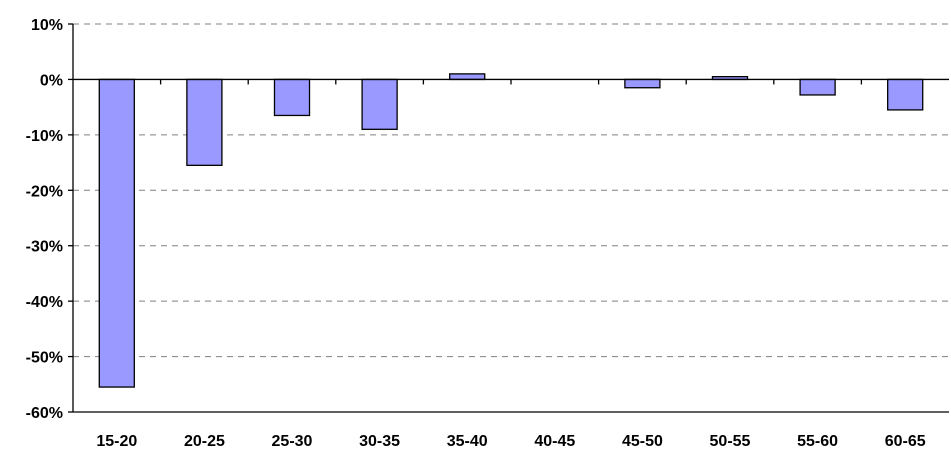 This screenshot has width=951, height=450. What do you see at coordinates (730, 441) in the screenshot?
I see `x-tick-label: 50-55` at bounding box center [730, 441].